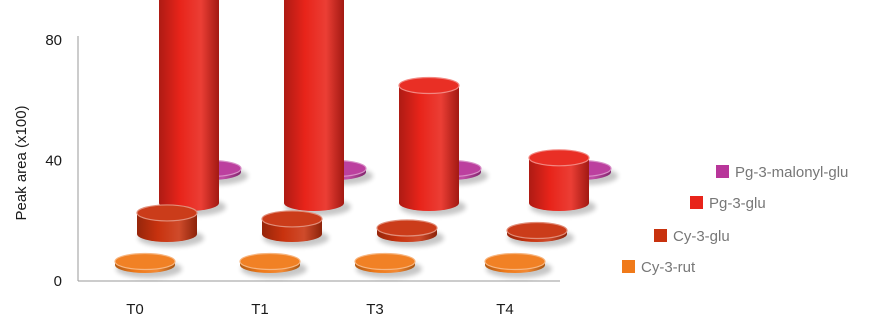 This screenshot has width=879, height=320. I want to click on y-tick-label: 80, so click(53, 40).